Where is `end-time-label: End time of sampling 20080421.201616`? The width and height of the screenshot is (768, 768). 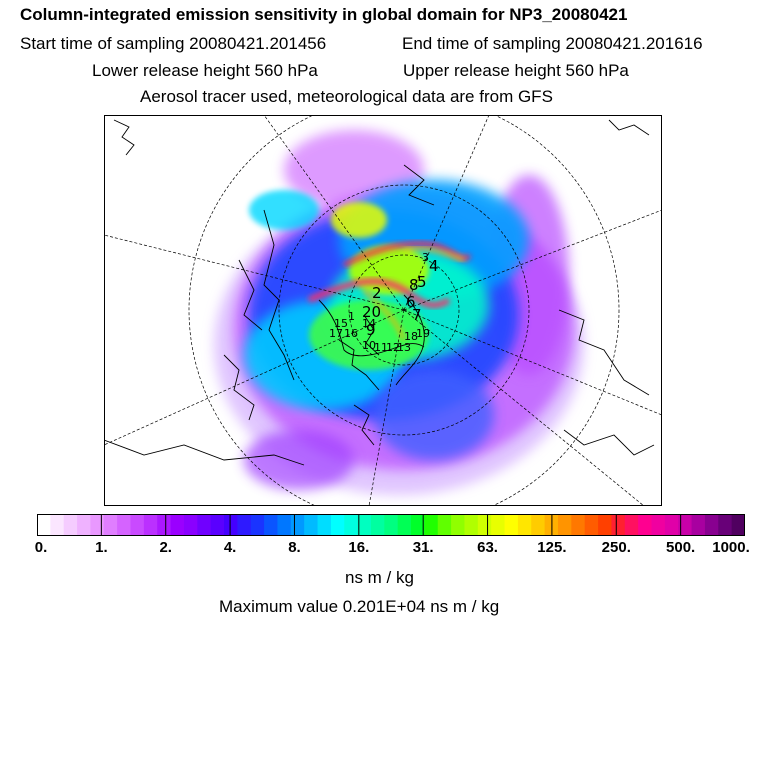
end-time-label: End time of sampling 20080421.201616 is located at coordinates (552, 43).